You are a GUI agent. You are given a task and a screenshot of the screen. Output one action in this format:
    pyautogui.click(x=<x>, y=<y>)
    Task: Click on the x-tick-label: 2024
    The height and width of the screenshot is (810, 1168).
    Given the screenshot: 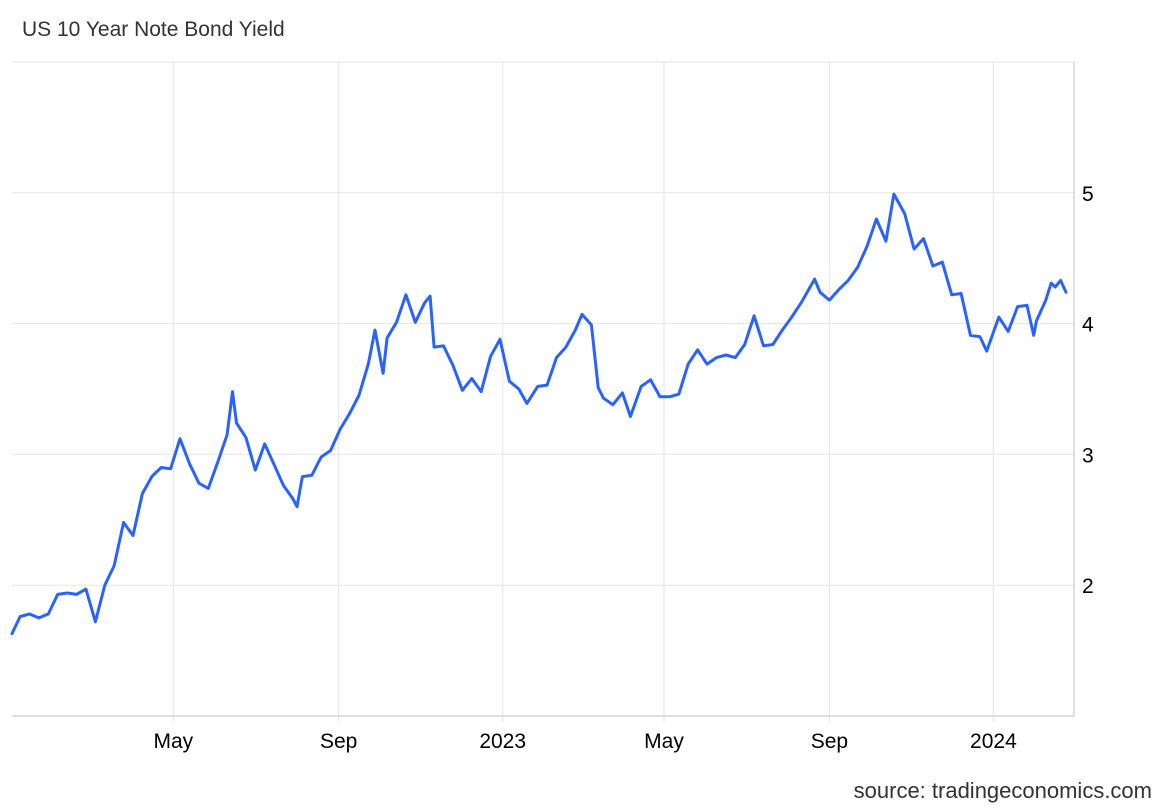 What is the action you would take?
    pyautogui.click(x=993, y=741)
    